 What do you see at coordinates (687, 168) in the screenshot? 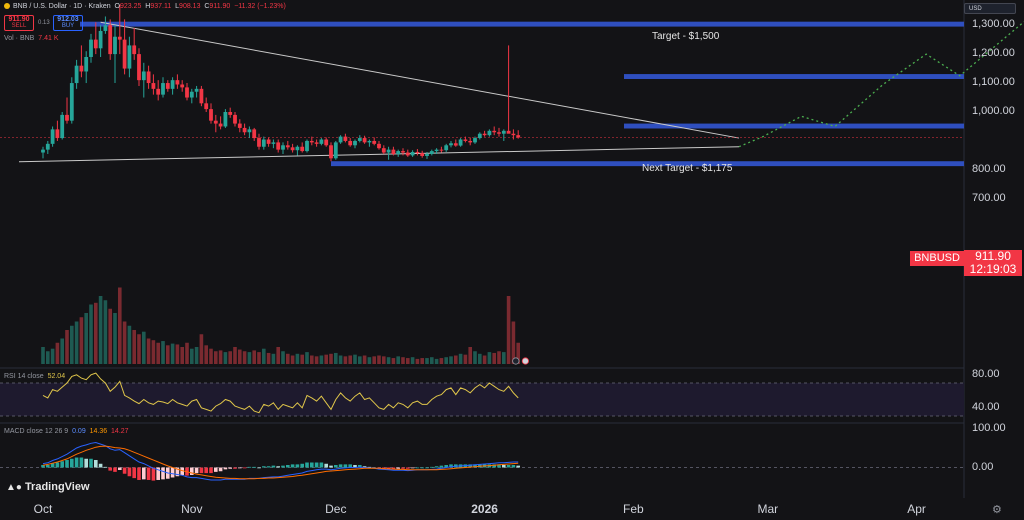
I see `next-target-label: Next Target - $1,175` at bounding box center [687, 168].